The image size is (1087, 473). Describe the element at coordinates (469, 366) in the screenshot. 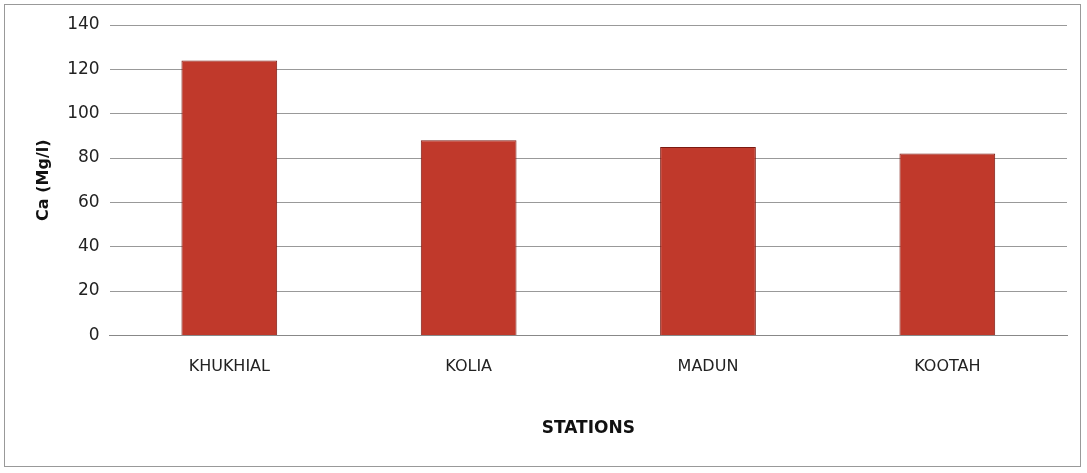

I see `x-tick-label: KOLIA` at that location.